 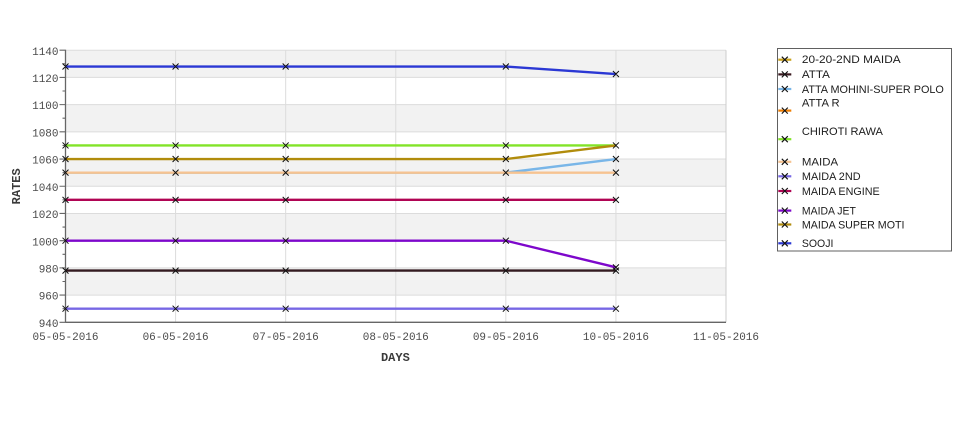 What do you see at coordinates (818, 244) in the screenshot?
I see `svg-text: SOOJI` at bounding box center [818, 244].